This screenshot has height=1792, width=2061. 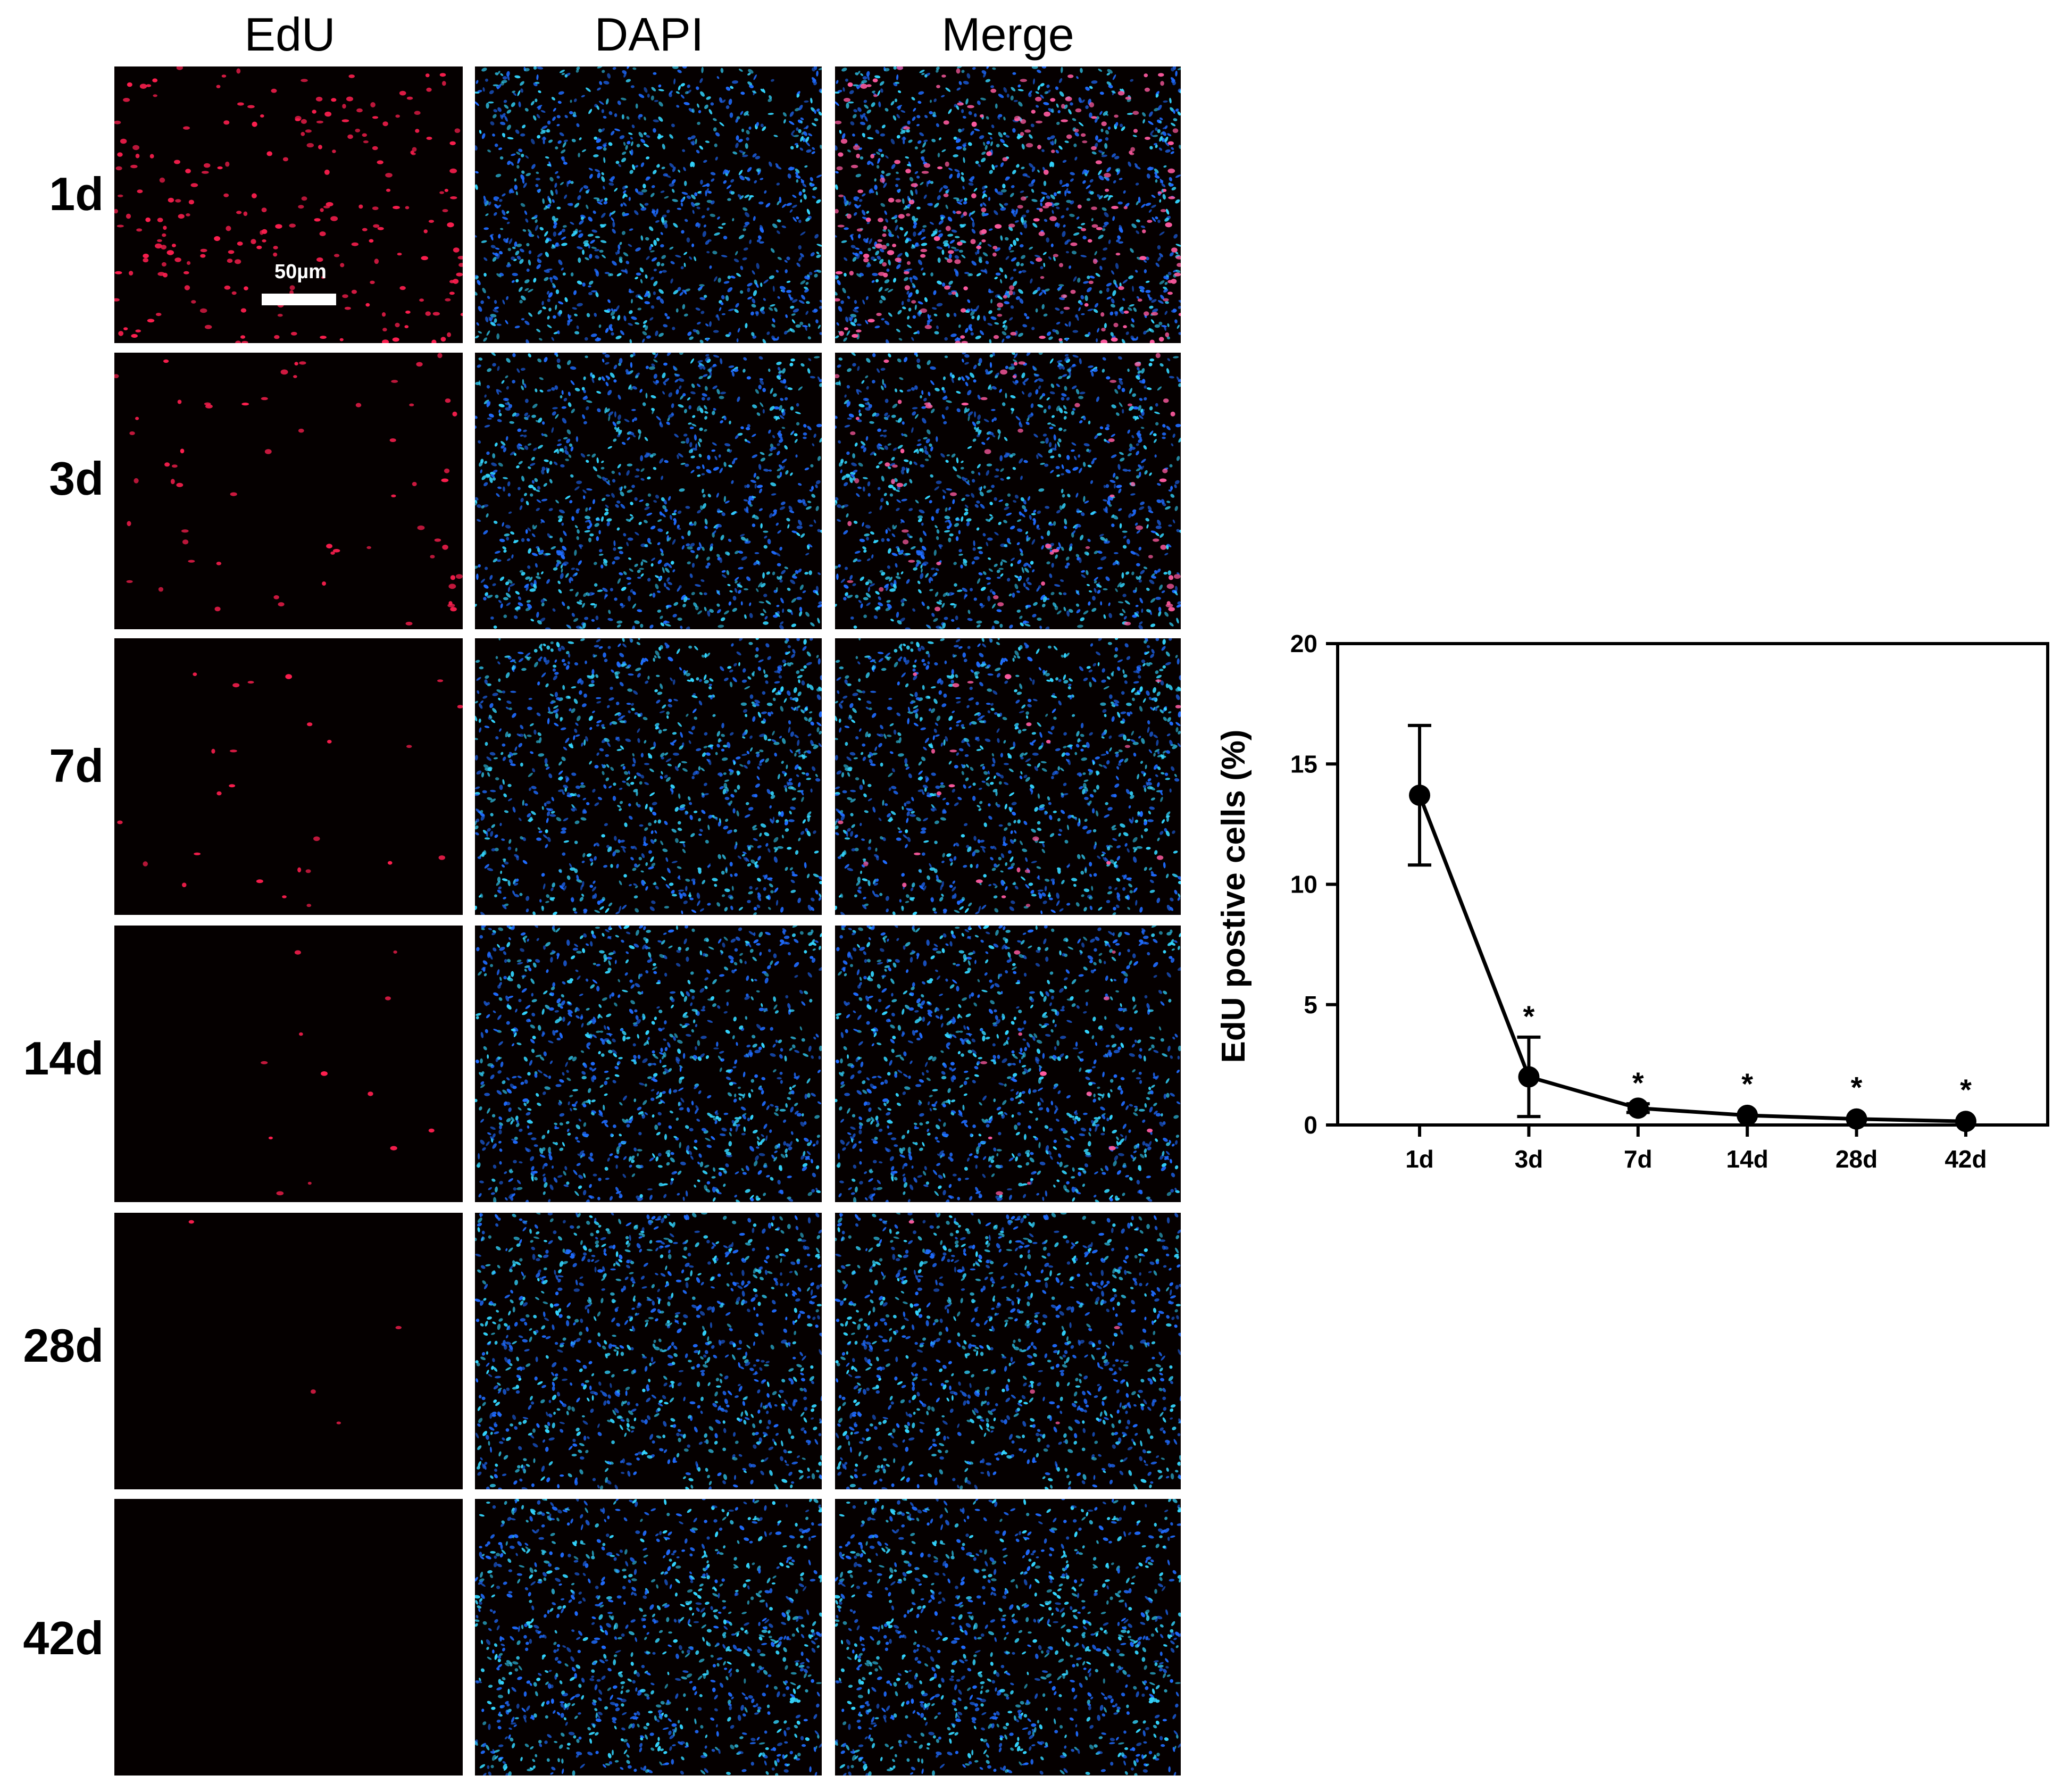 What do you see at coordinates (1310, 1005) in the screenshot?
I see `y-tick-label: 5` at bounding box center [1310, 1005].